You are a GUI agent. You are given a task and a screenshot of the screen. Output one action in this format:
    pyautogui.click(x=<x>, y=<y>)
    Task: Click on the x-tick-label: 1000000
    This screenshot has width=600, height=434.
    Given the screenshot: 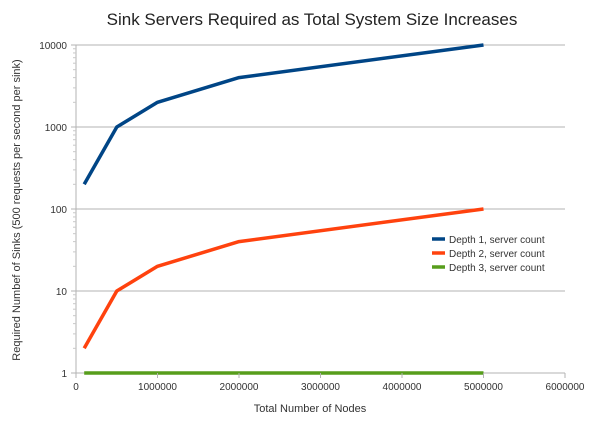 What is the action you would take?
    pyautogui.click(x=157, y=387)
    